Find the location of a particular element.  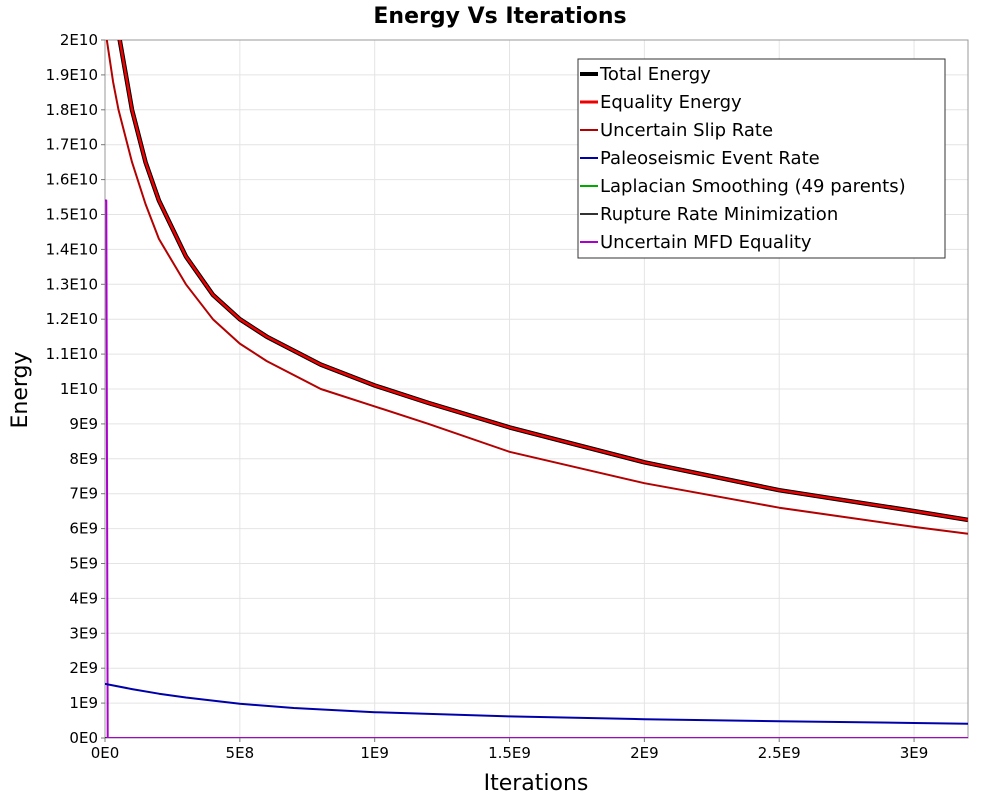

y-tick-label: 2E10 is located at coordinates (79, 40).